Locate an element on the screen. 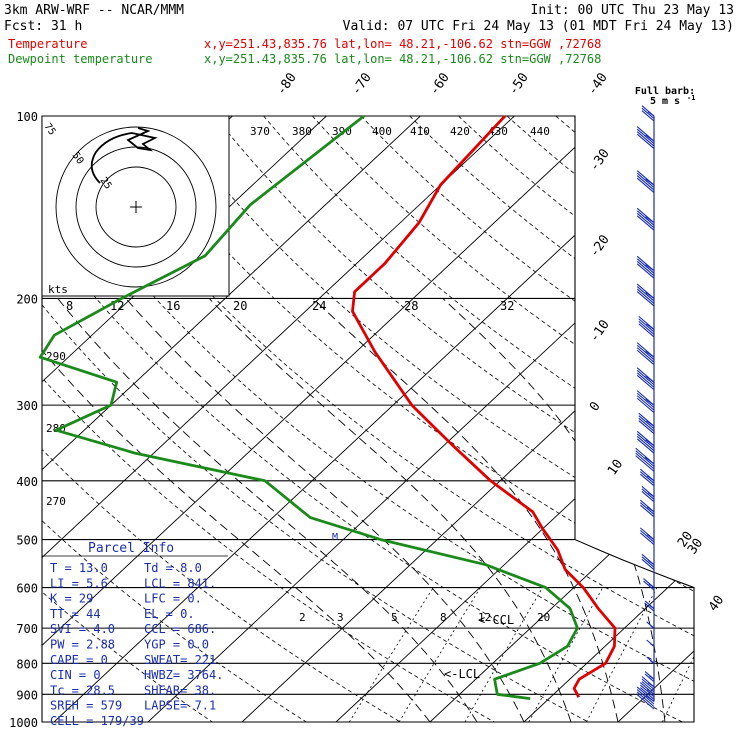  parcel-row-right: CCL = 686. is located at coordinates (180, 629).